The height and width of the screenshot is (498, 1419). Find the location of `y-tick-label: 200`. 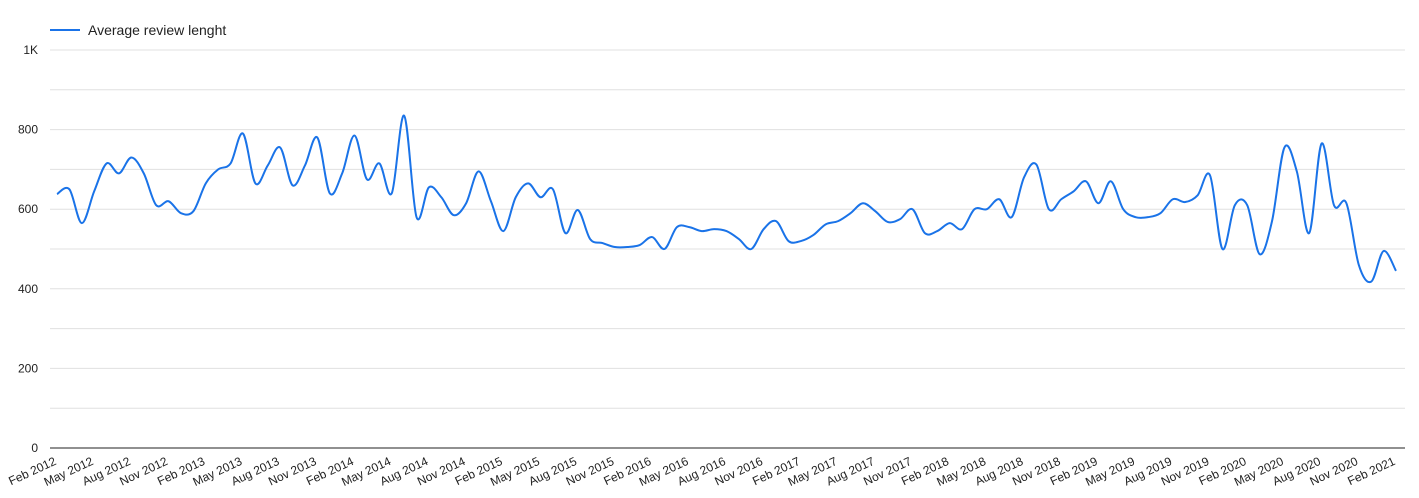

y-tick-label: 200 is located at coordinates (28, 368).